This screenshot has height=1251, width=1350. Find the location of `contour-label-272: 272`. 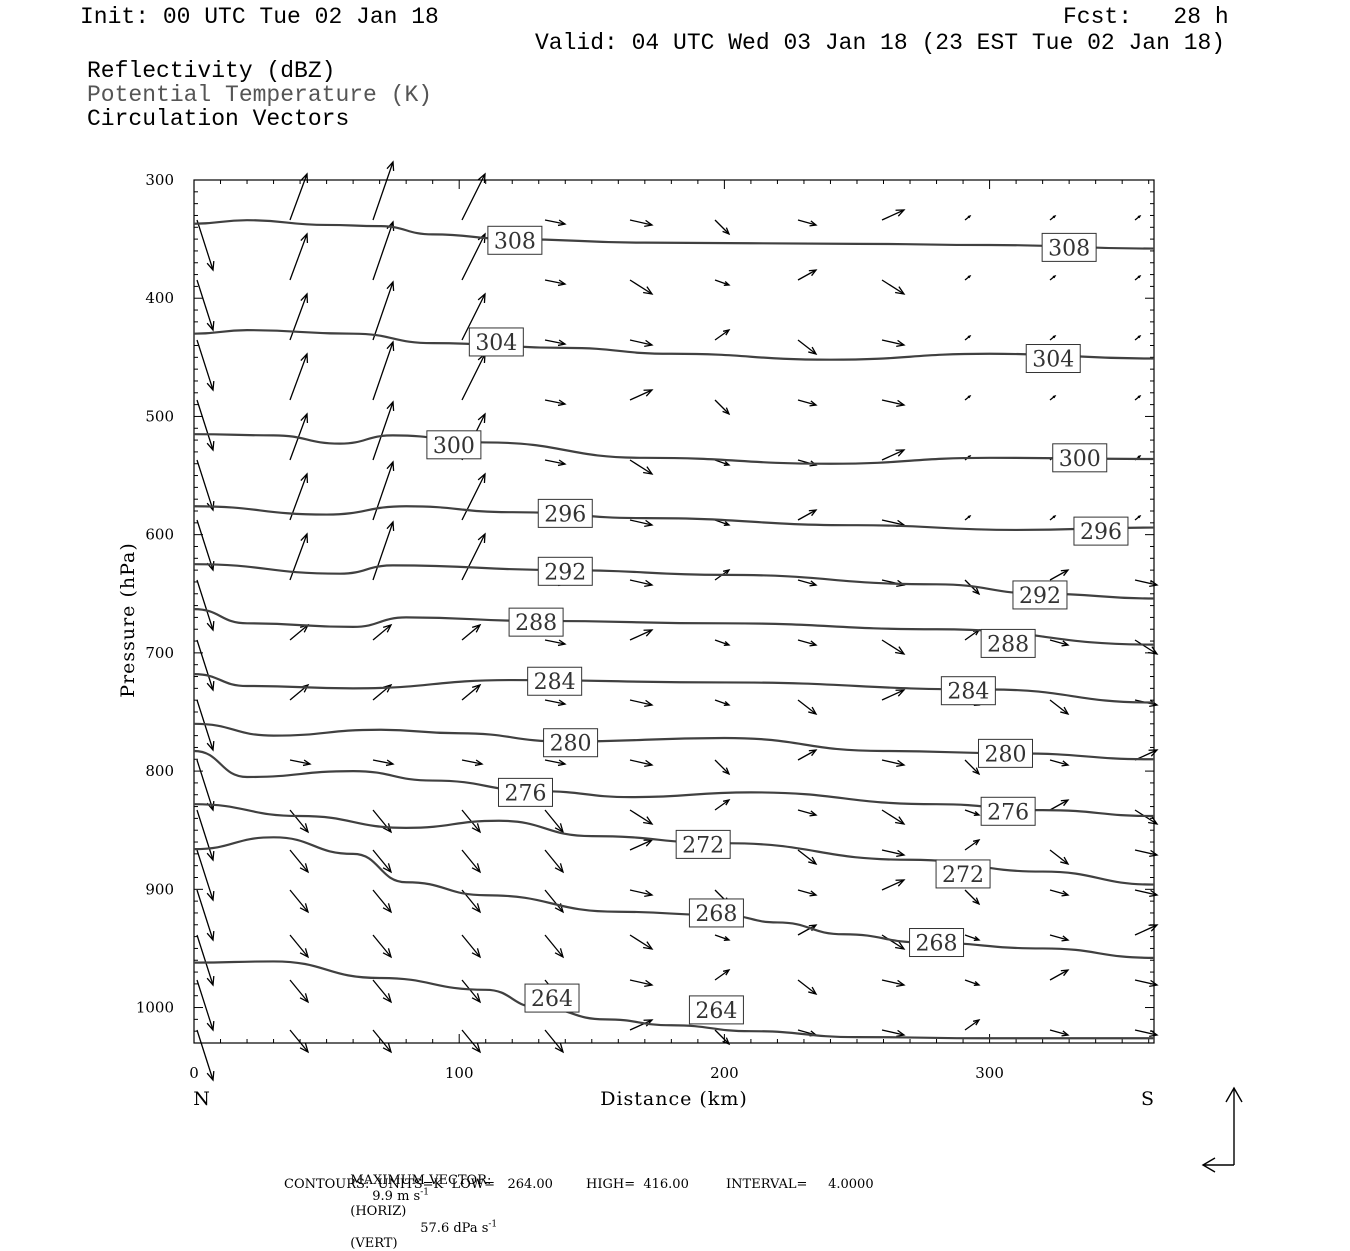

contour-label-272: 272 is located at coordinates (963, 875).